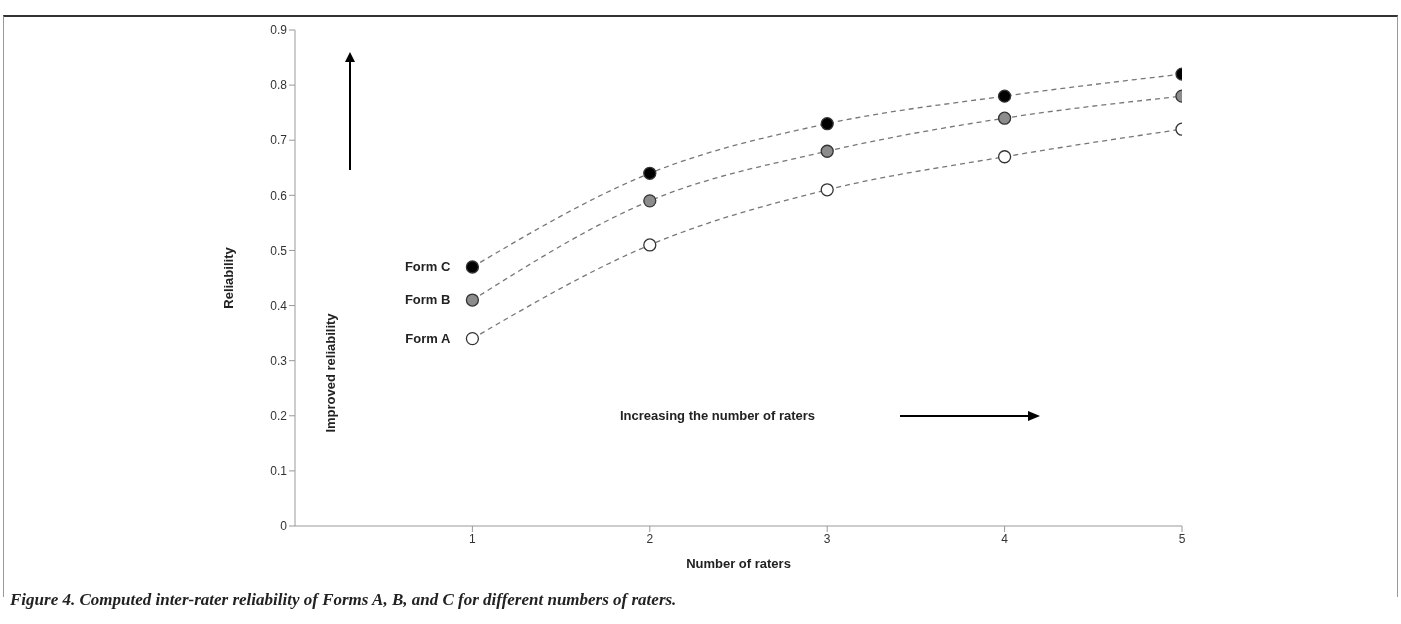 The image size is (1401, 624). What do you see at coordinates (473, 538) in the screenshot?
I see `x-tick-label: 1` at bounding box center [473, 538].